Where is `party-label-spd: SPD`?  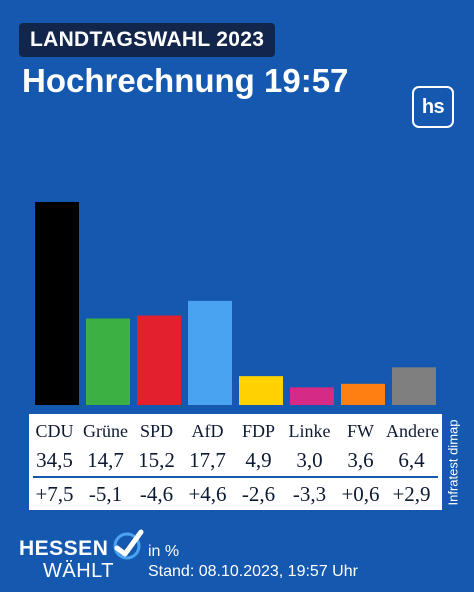
party-label-spd: SPD is located at coordinates (156, 431).